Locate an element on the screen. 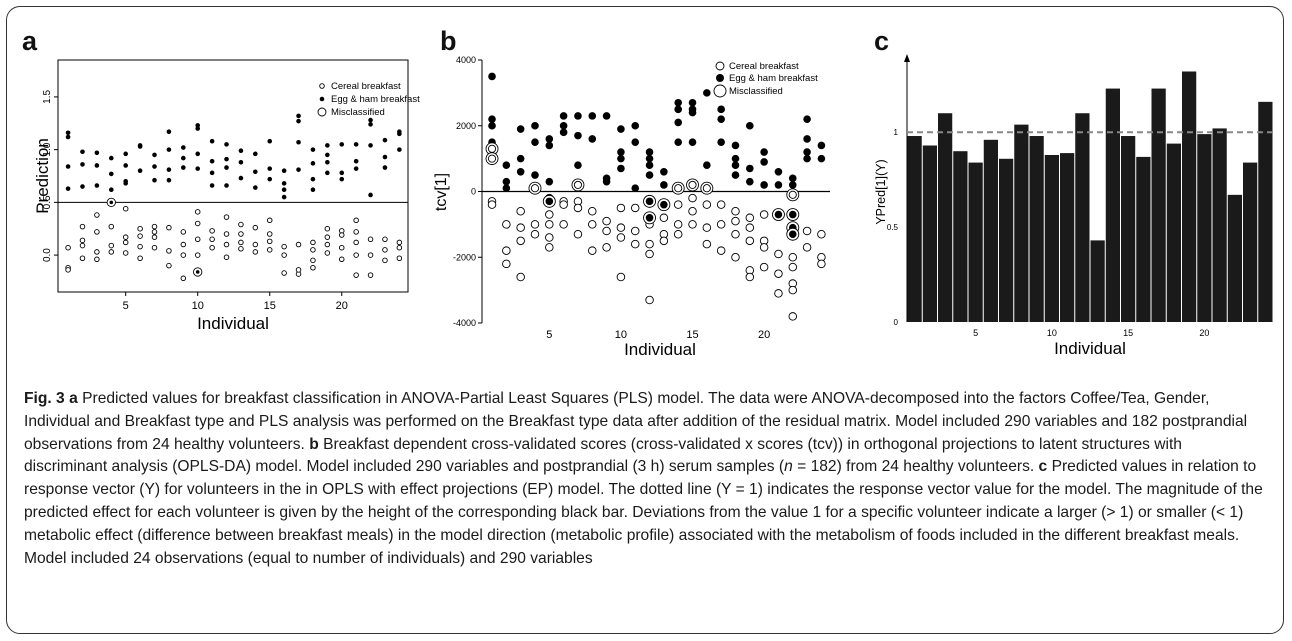 The image size is (1292, 641). panel-a-plot-frame is located at coordinates (233, 176).